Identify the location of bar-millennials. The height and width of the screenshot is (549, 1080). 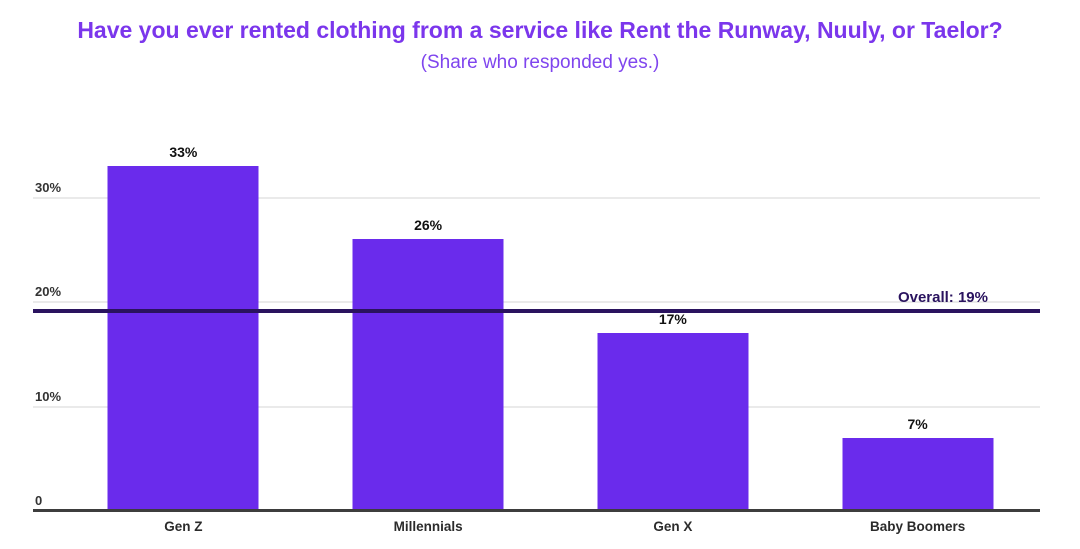
(428, 375).